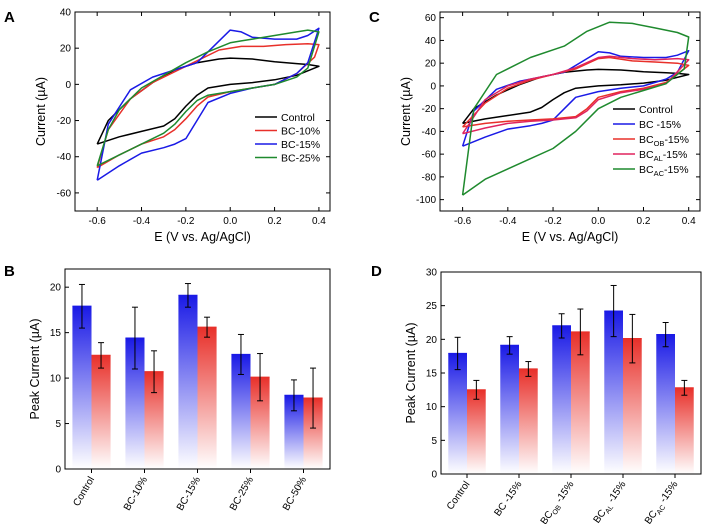 Image resolution: width=715 pixels, height=529 pixels. Describe the element at coordinates (662, 501) in the screenshot. I see `category-label: BCAC -15%` at that location.